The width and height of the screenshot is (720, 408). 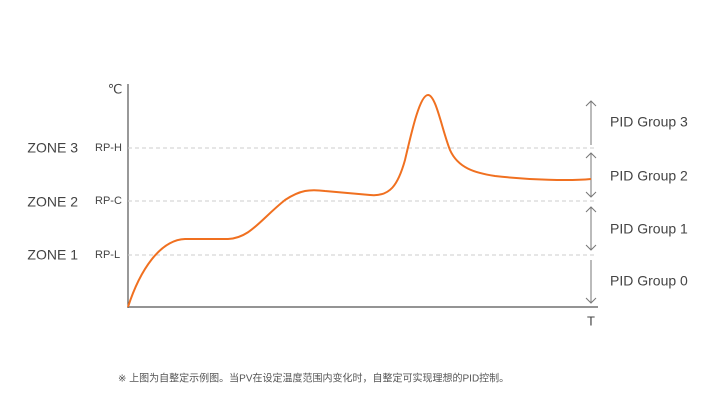 What do you see at coordinates (108, 201) in the screenshot?
I see `rp-label: RP-C` at bounding box center [108, 201].